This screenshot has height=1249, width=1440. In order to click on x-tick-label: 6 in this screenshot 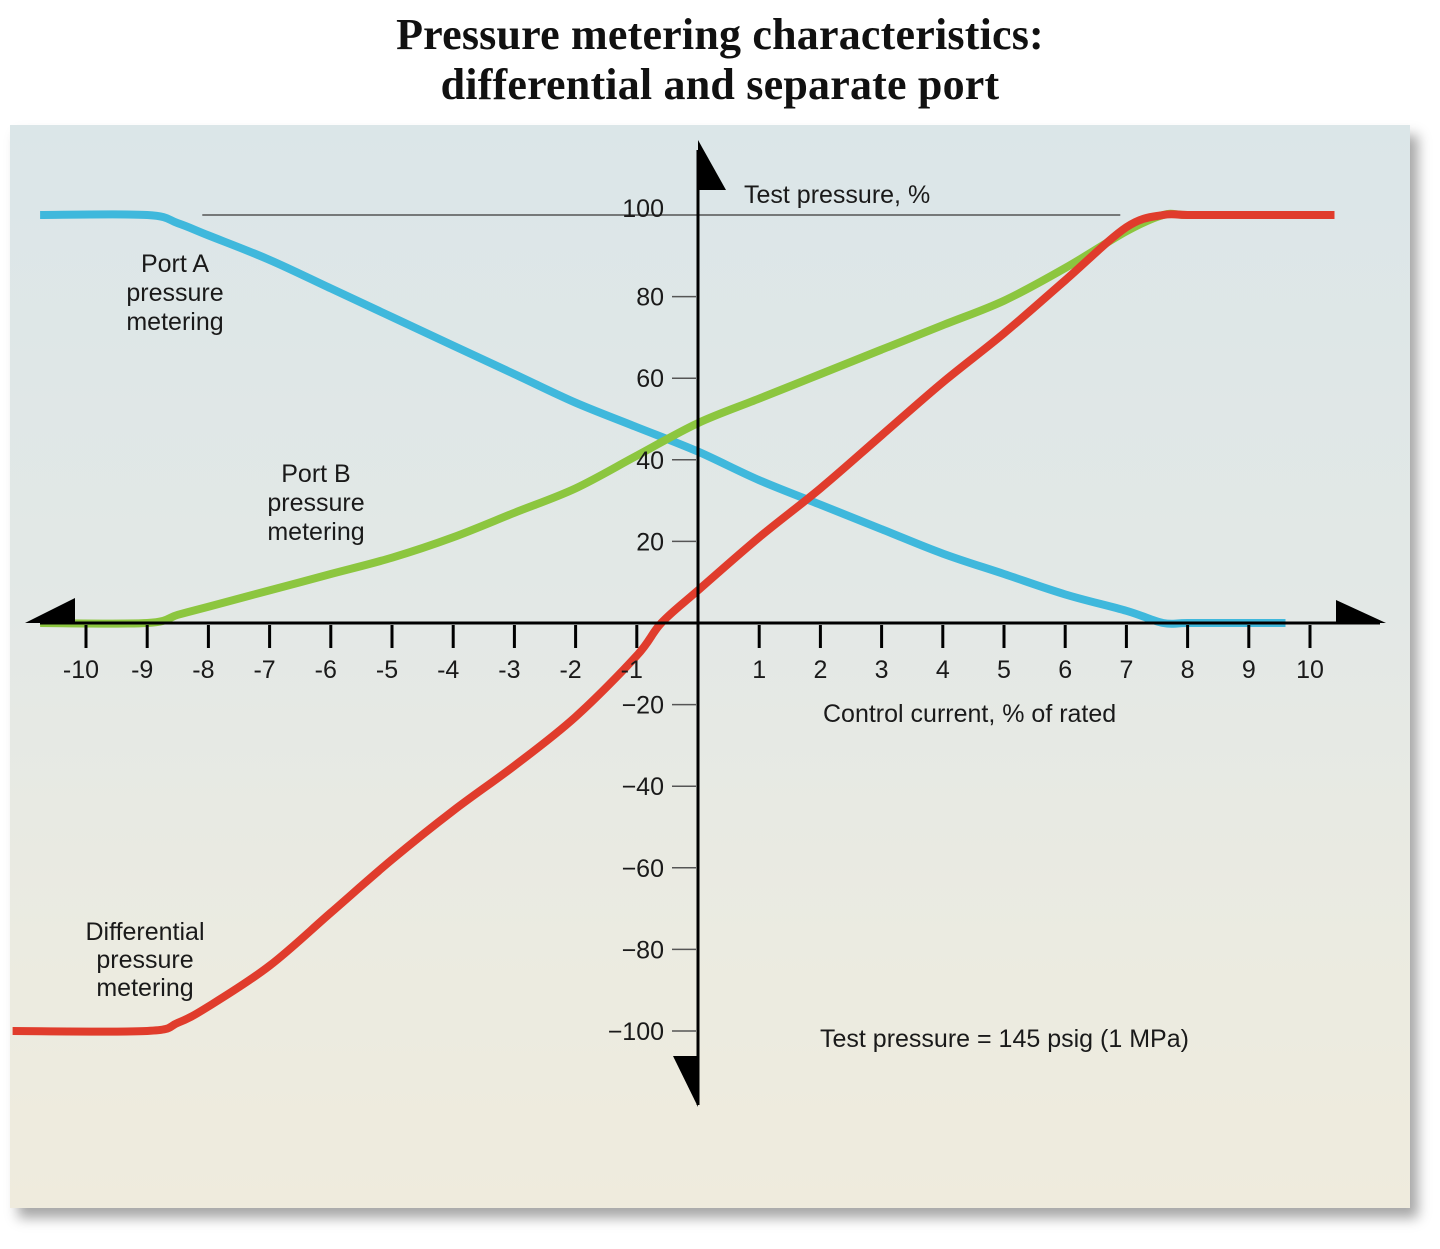, I will do `click(1065, 670)`.